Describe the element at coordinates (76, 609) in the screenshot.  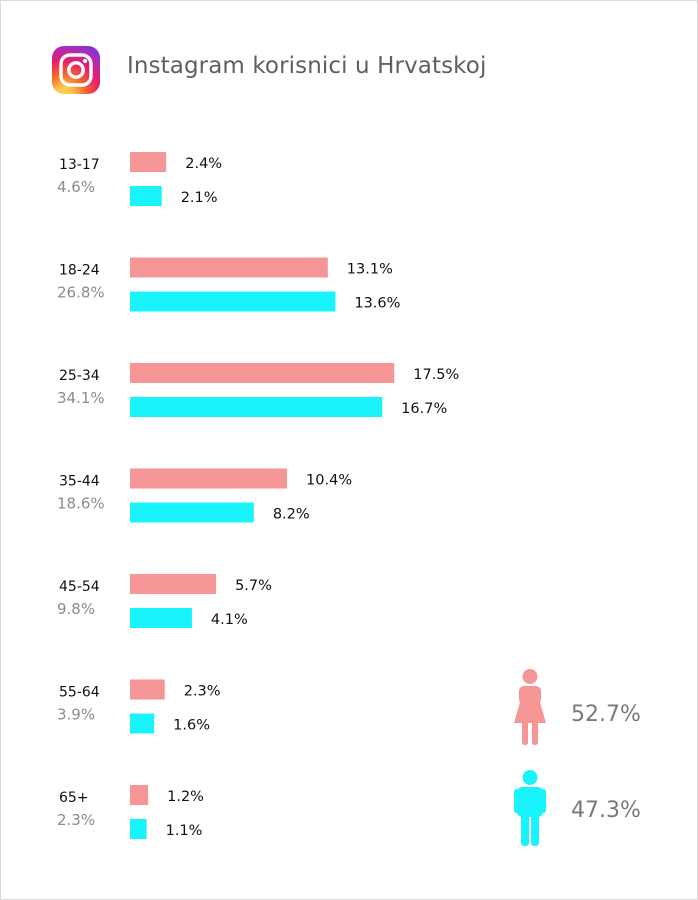
I see `age-group-total: 9.8%` at that location.